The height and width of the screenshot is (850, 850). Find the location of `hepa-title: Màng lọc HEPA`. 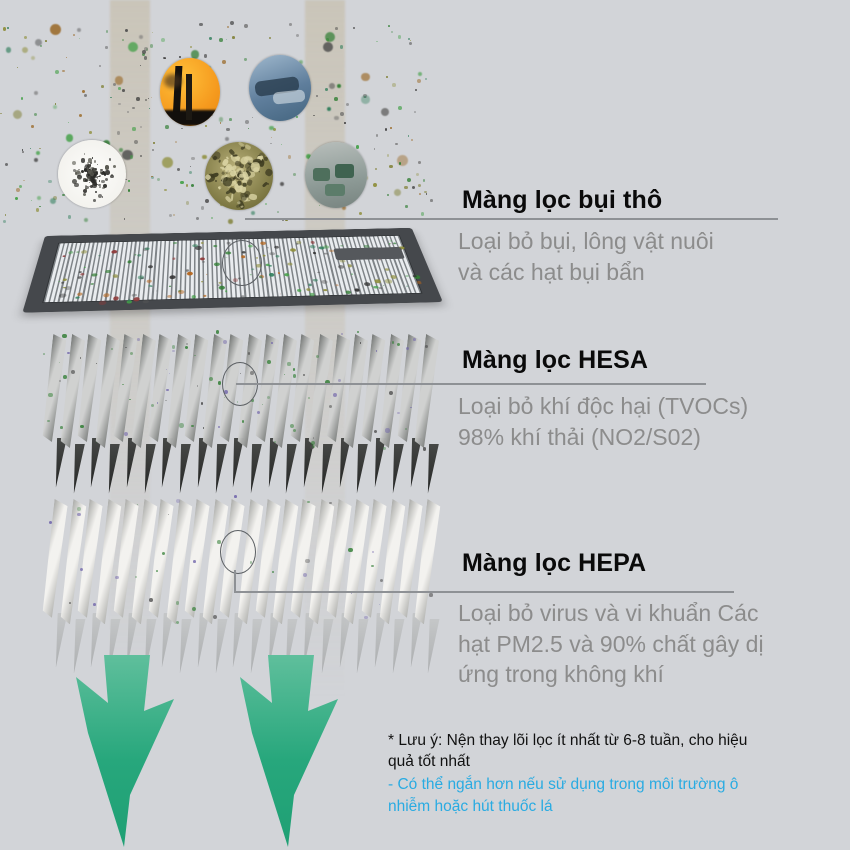

hepa-title: Màng lọc HEPA is located at coordinates (554, 563).